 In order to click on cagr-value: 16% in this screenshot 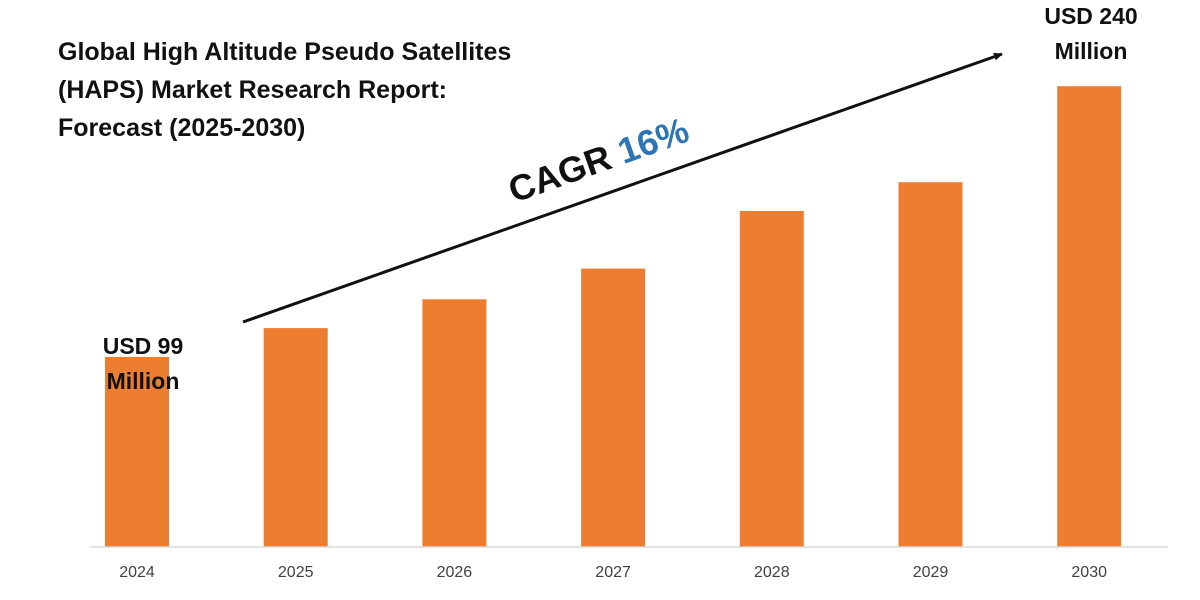, I will do `click(653, 140)`.